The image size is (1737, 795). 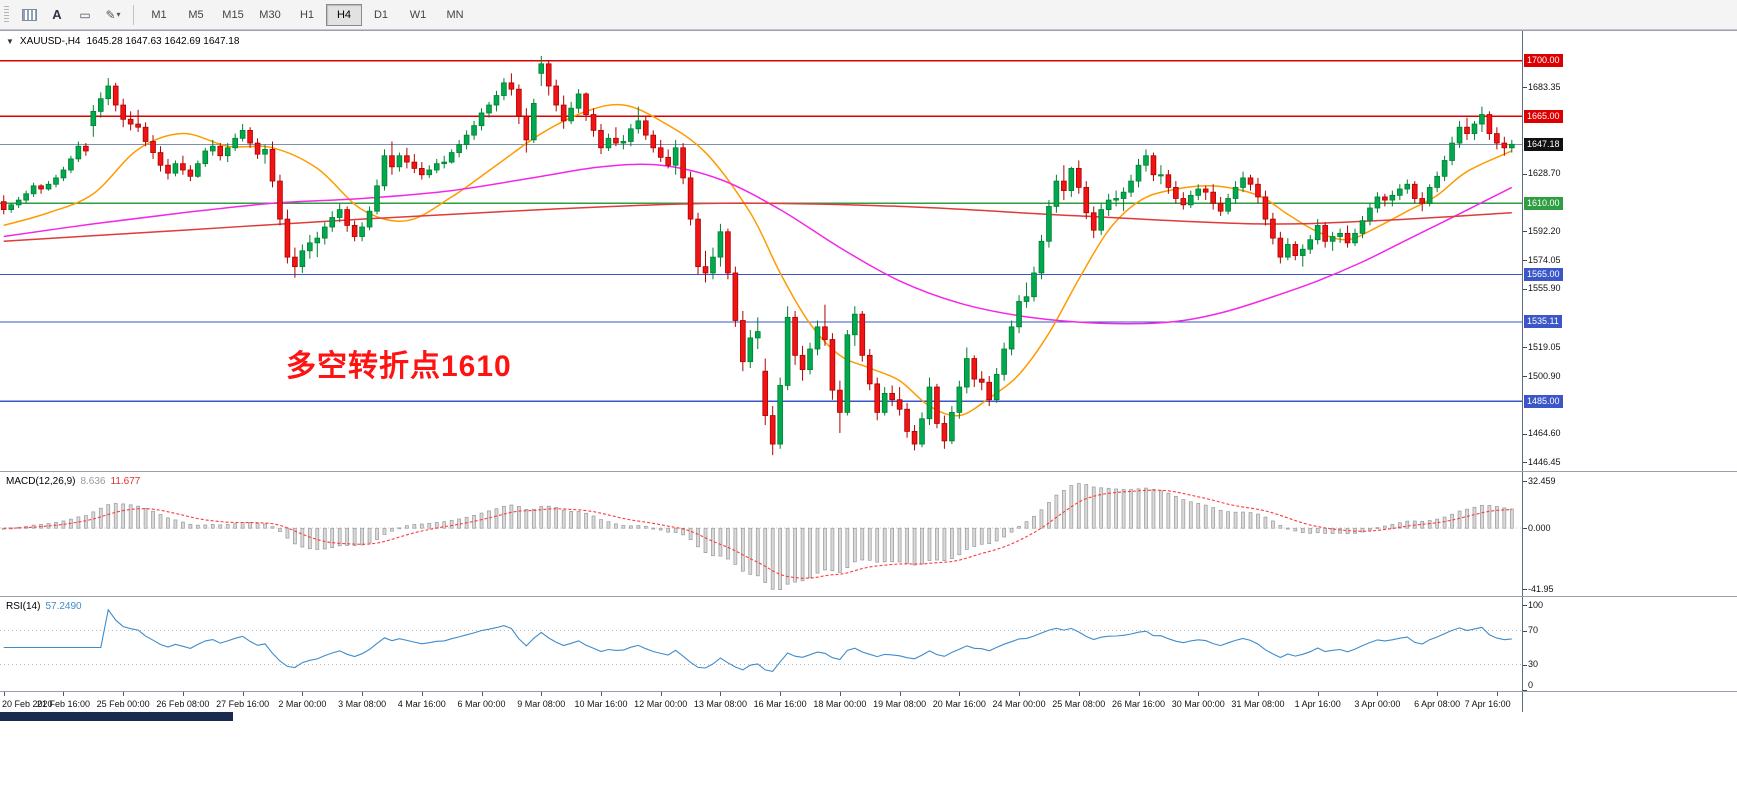 What do you see at coordinates (1544, 461) in the screenshot?
I see `price-tick-label: 1446.45` at bounding box center [1544, 461].